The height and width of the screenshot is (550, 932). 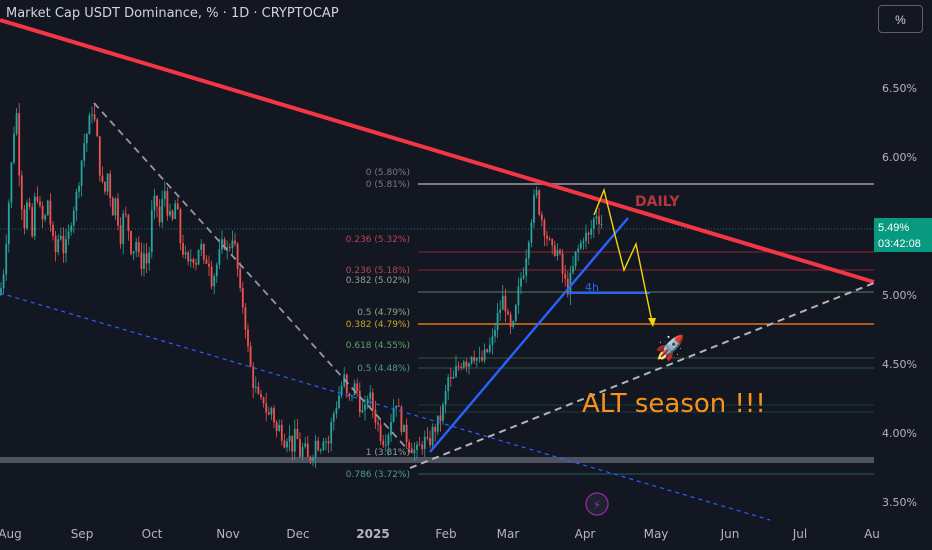 What do you see at coordinates (152, 534) in the screenshot?
I see `x-tick-label: Oct` at bounding box center [152, 534].